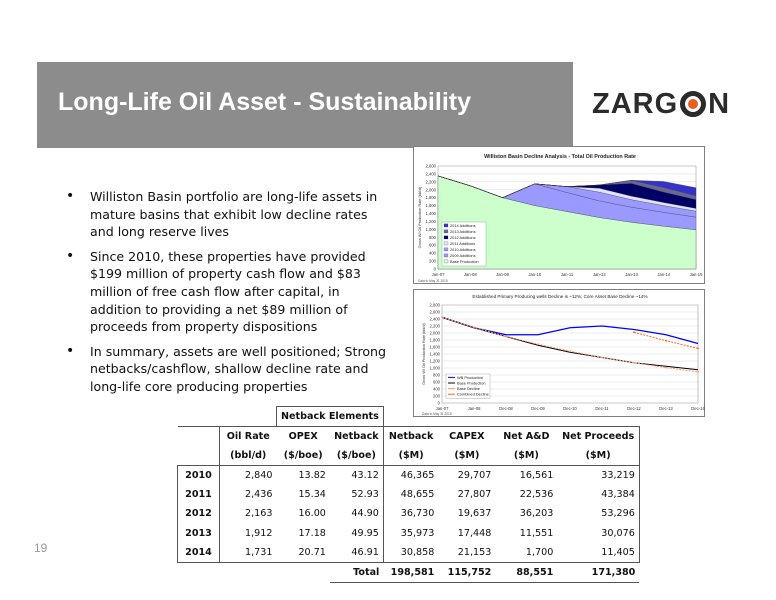  I want to click on column-header: Net A&D, so click(526, 435).